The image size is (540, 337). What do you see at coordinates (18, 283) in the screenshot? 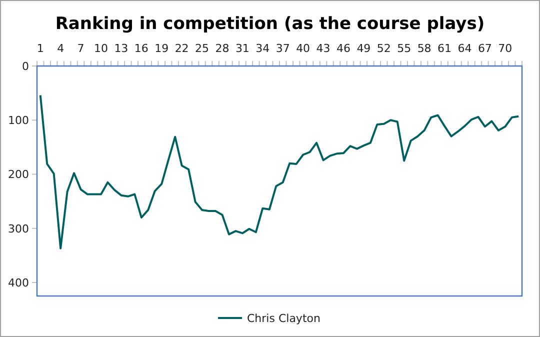
I see `y-tick-label: 400` at bounding box center [18, 283].